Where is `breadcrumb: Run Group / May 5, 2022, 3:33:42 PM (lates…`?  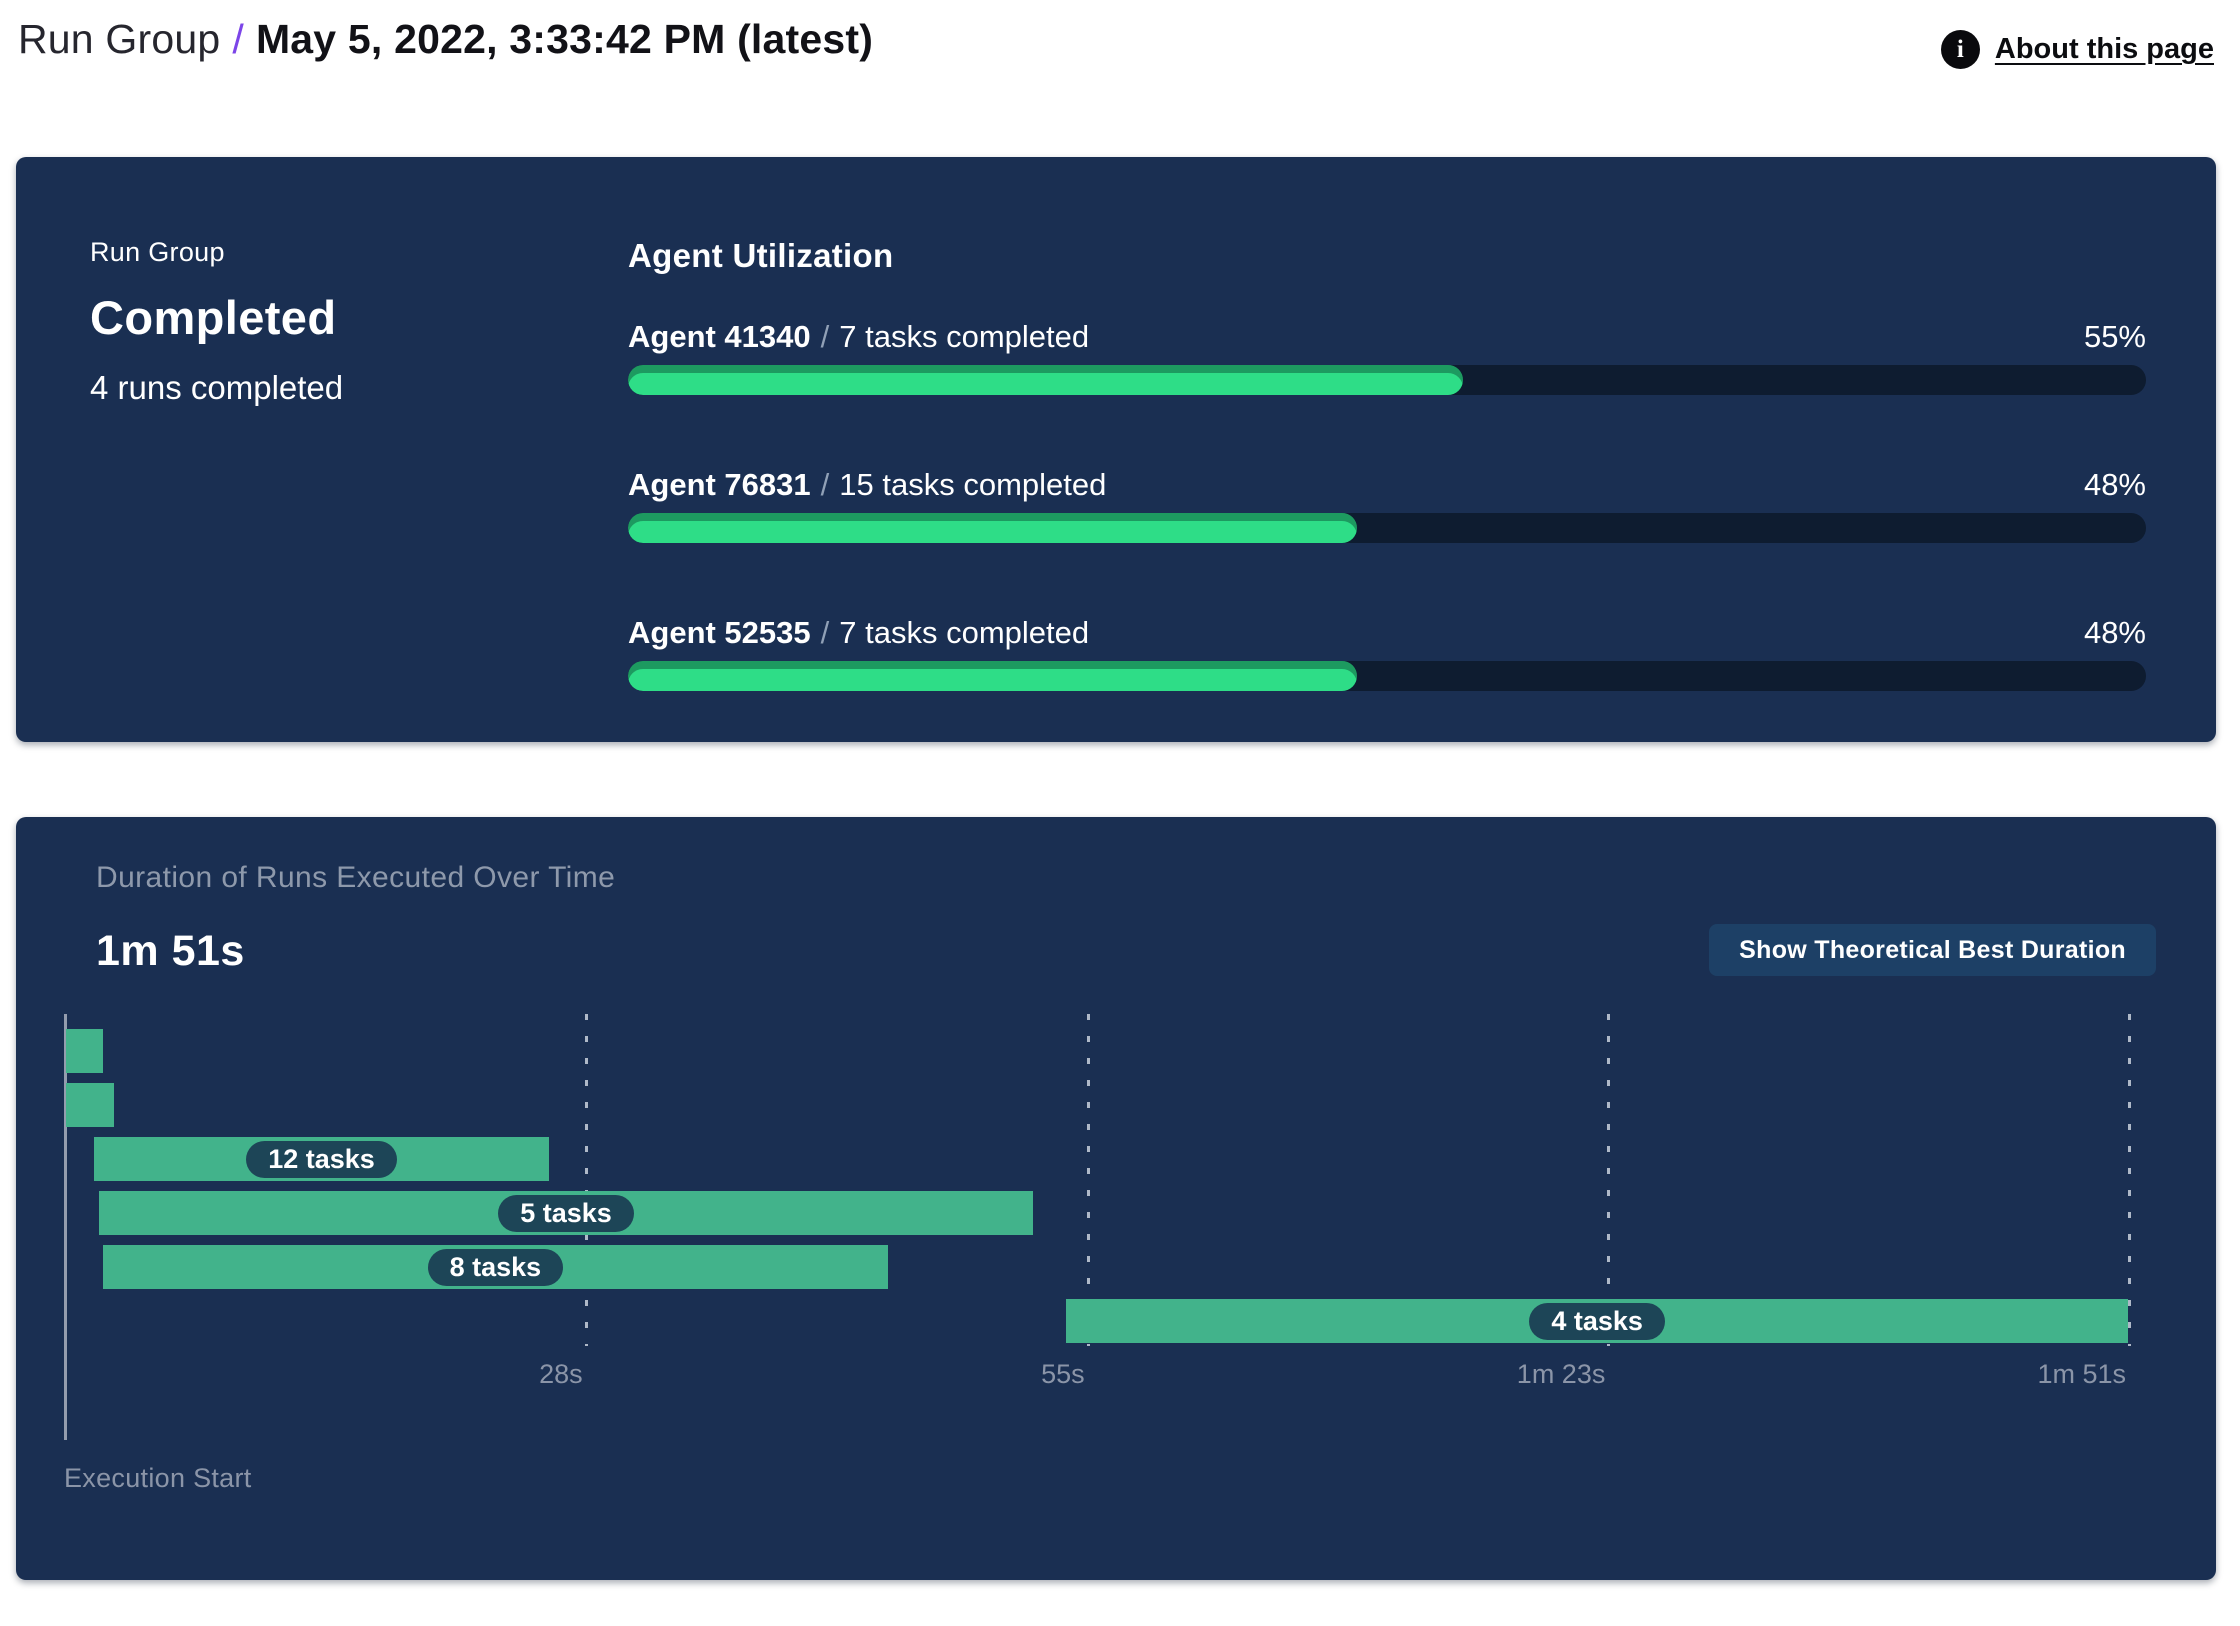 breadcrumb: Run Group / May 5, 2022, 3:33:42 PM (lates… is located at coordinates (445, 39).